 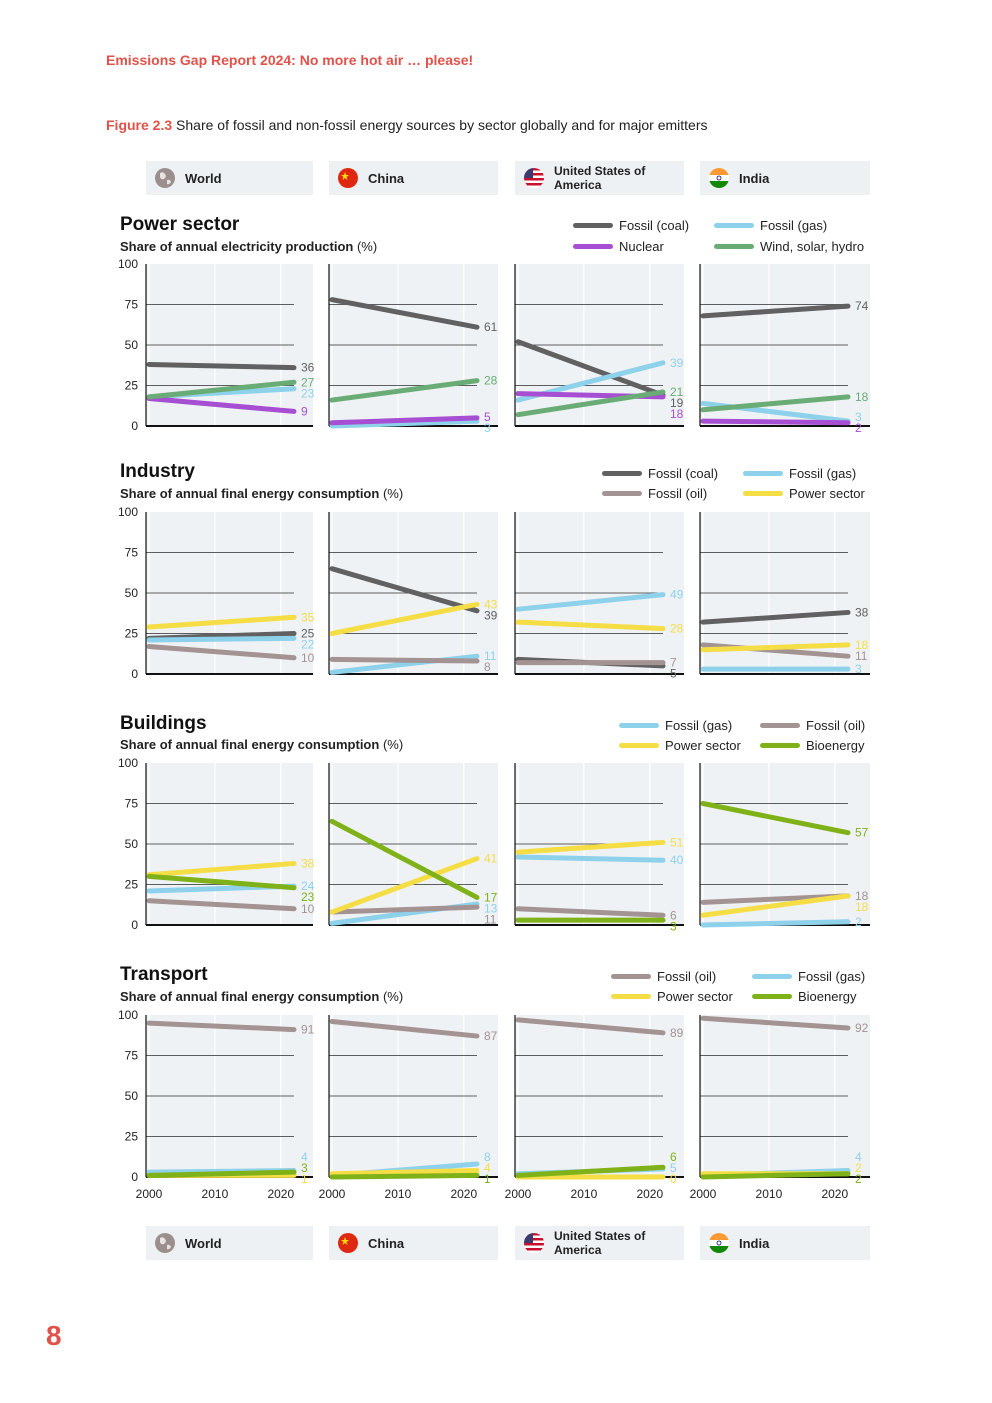 What do you see at coordinates (229, 1243) in the screenshot?
I see `country-tab-world: World` at bounding box center [229, 1243].